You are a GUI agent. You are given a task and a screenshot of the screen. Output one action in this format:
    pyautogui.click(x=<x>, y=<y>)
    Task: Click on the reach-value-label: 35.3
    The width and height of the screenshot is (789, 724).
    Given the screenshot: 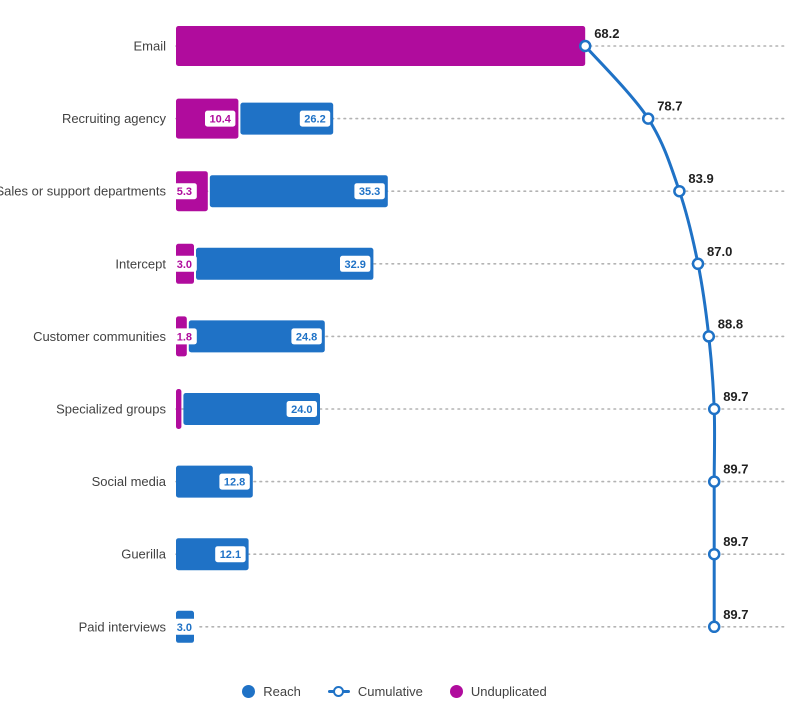 What is the action you would take?
    pyautogui.click(x=369, y=192)
    